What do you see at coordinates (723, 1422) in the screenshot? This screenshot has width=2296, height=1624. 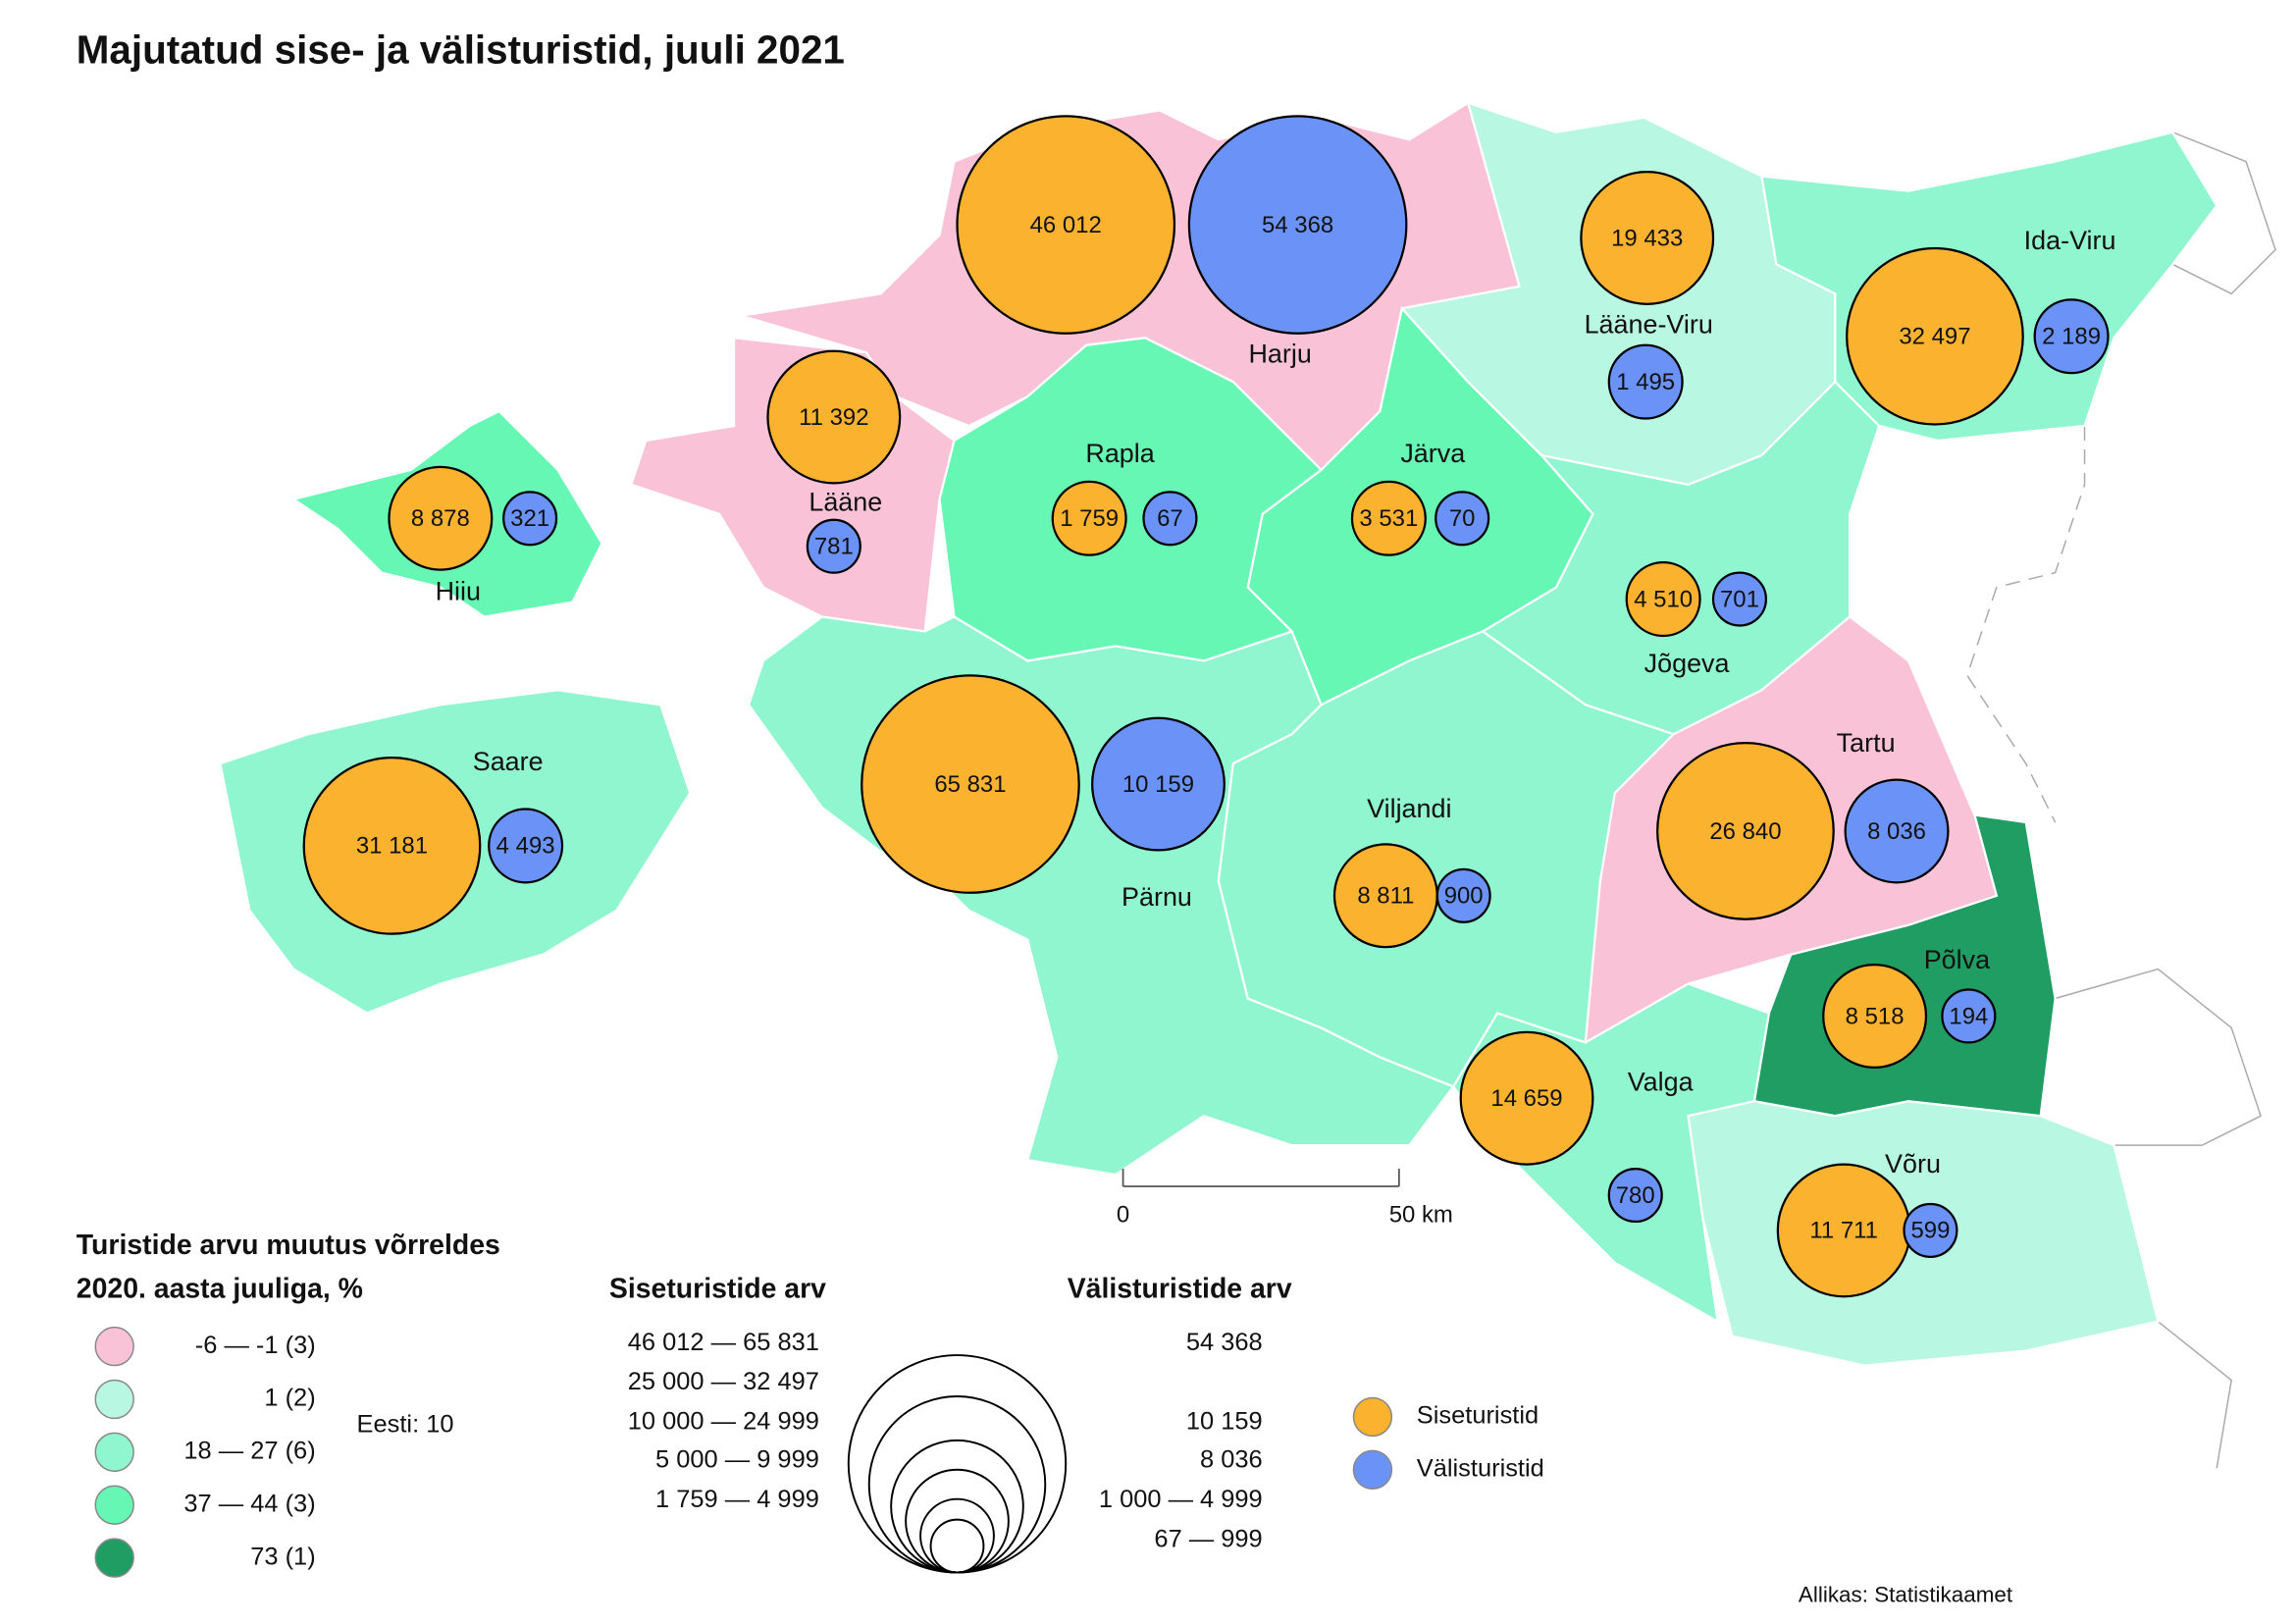 I see `legend-label: 10 000 — 24 999` at bounding box center [723, 1422].